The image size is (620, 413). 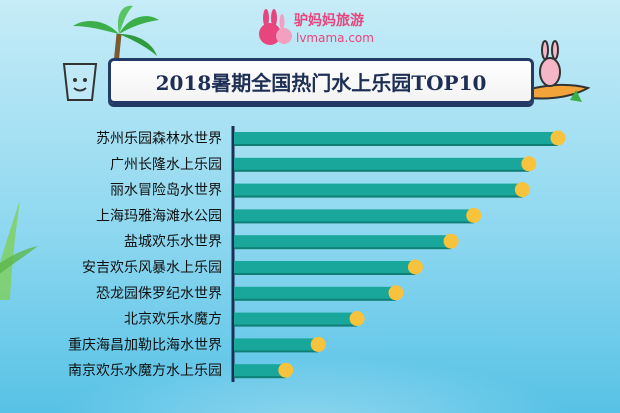 I want to click on category-label: 重庆海昌加勒比海水世界, so click(x=145, y=345).